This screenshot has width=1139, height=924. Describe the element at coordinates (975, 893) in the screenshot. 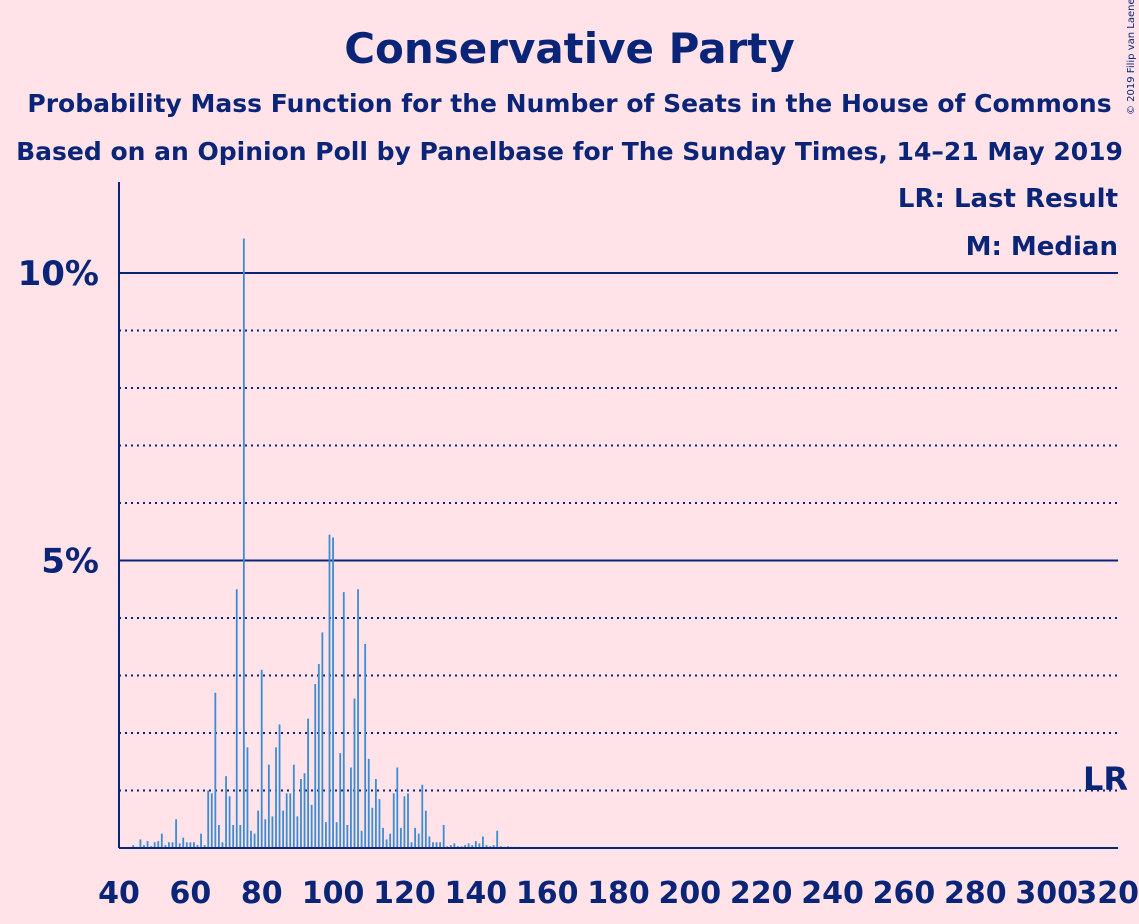

I see `x-tick-label: 280` at that location.